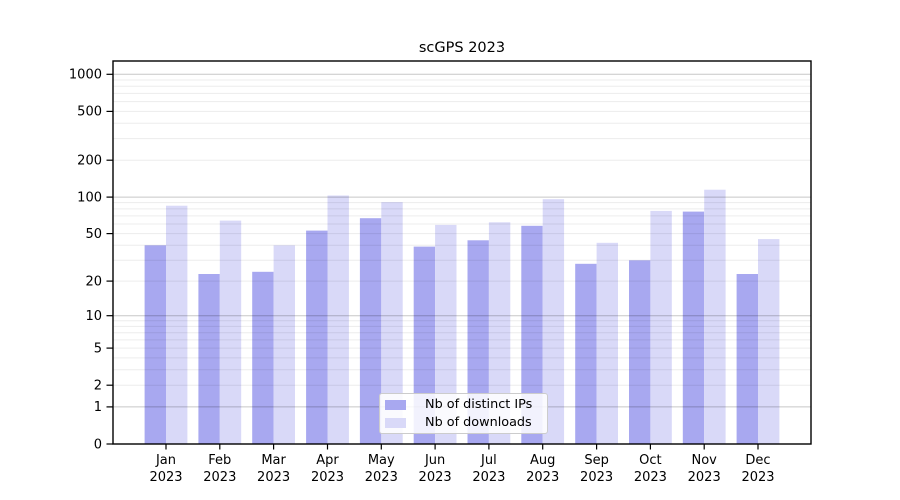 The width and height of the screenshot is (900, 500). I want to click on legend-swatch-distinct-ips, so click(395, 404).